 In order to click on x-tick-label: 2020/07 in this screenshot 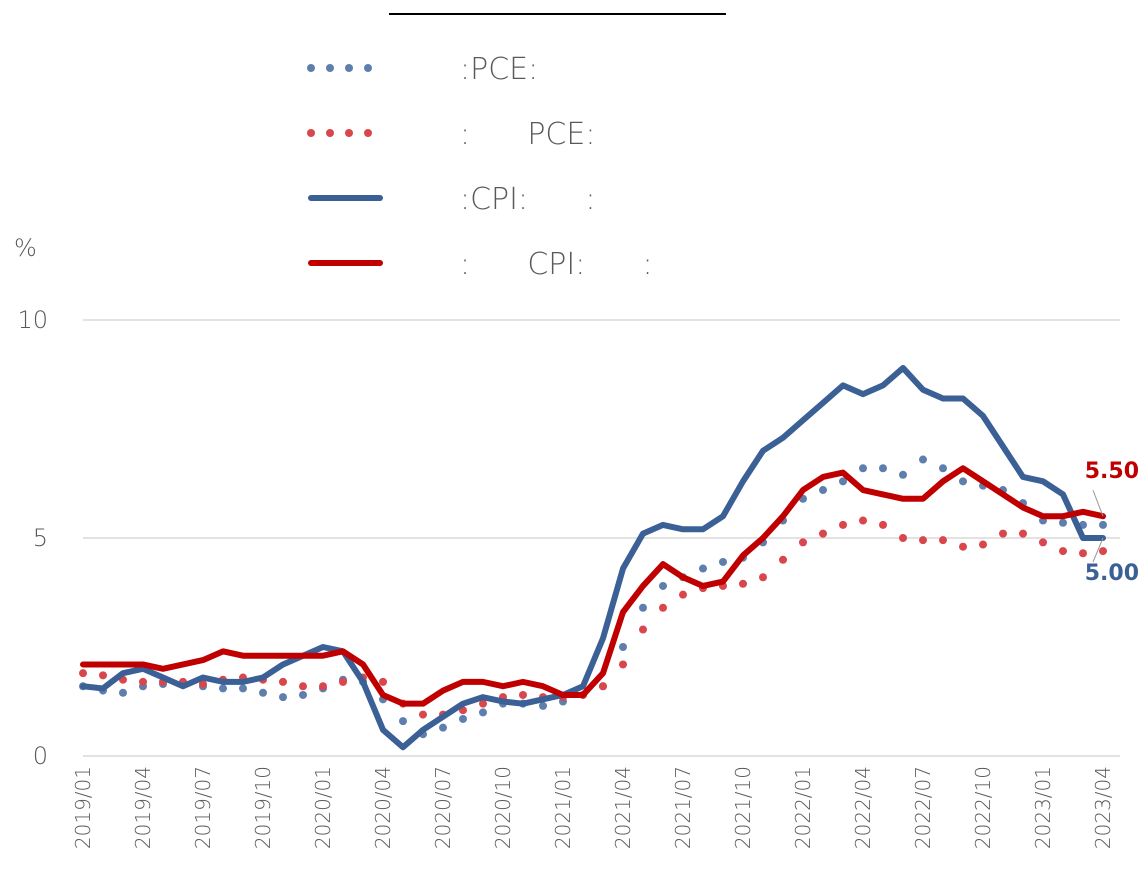, I will do `click(443, 807)`.